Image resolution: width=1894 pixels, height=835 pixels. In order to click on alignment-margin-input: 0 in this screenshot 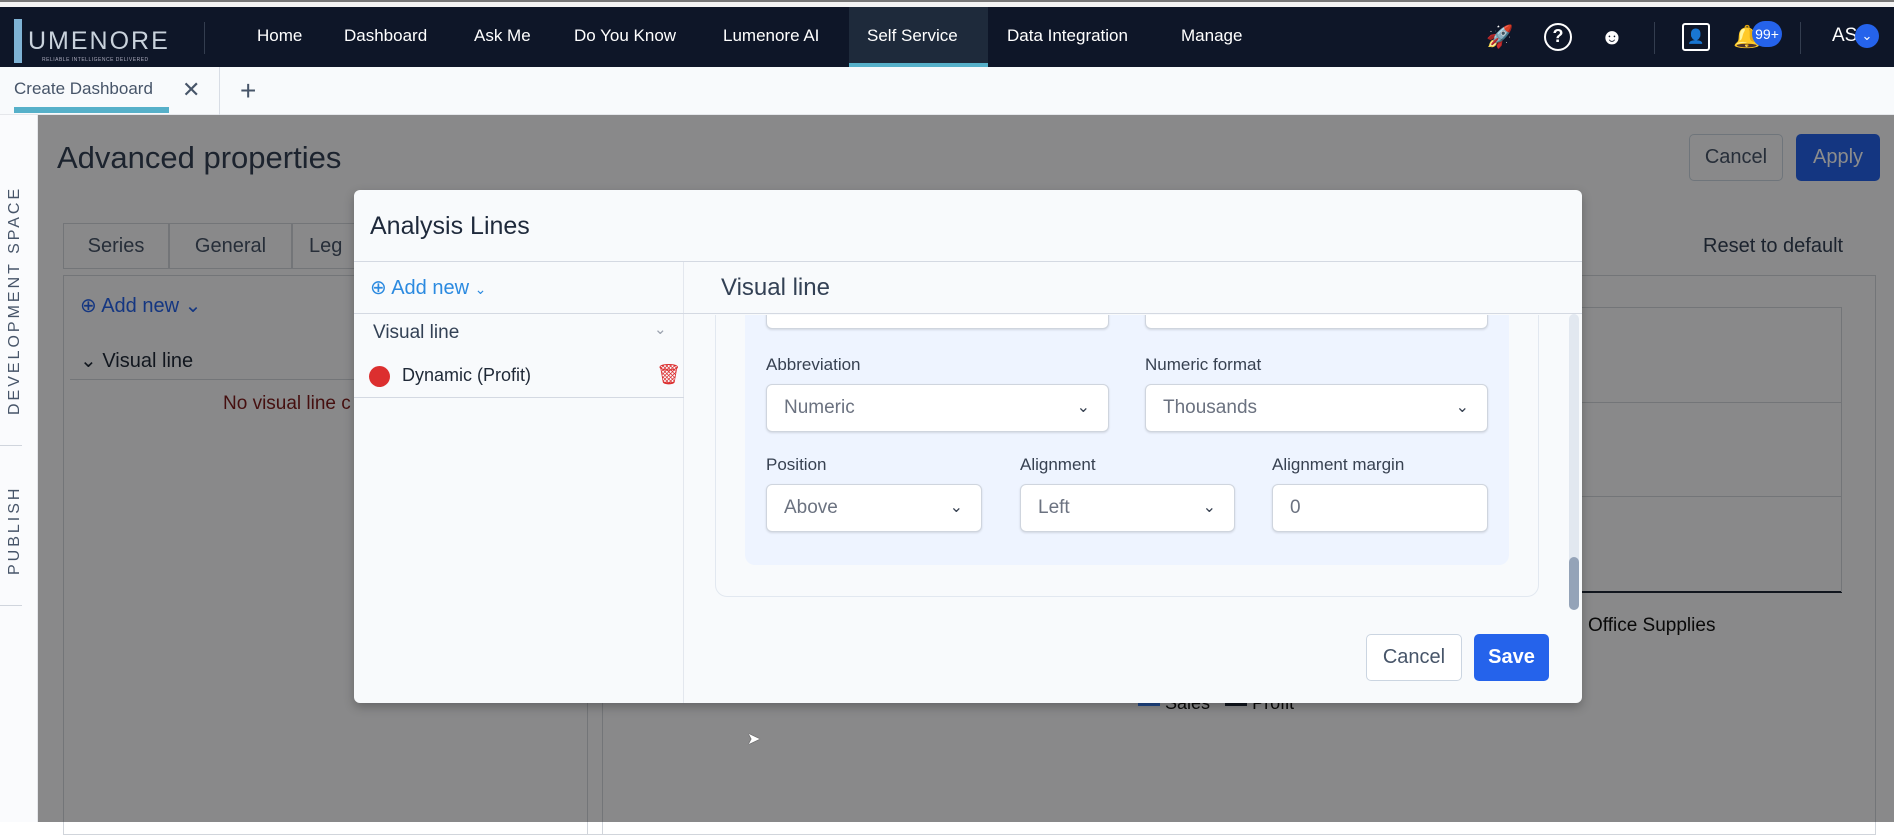, I will do `click(1380, 508)`.